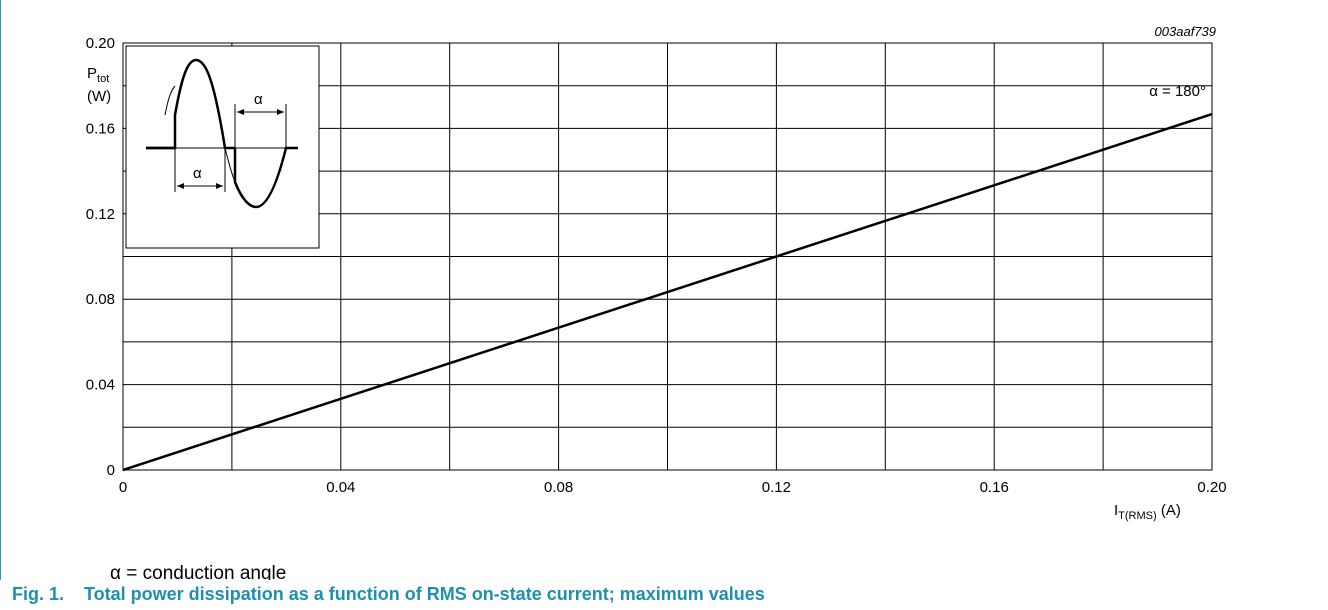 This screenshot has width=1328, height=610. What do you see at coordinates (265, 177) in the screenshot?
I see `inset-negative-wave` at bounding box center [265, 177].